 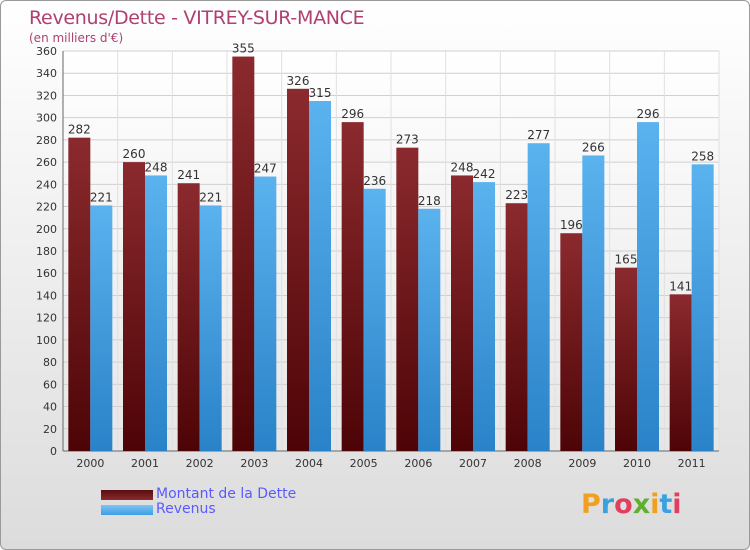 What do you see at coordinates (298, 81) in the screenshot?
I see `data-label: 326` at bounding box center [298, 81].